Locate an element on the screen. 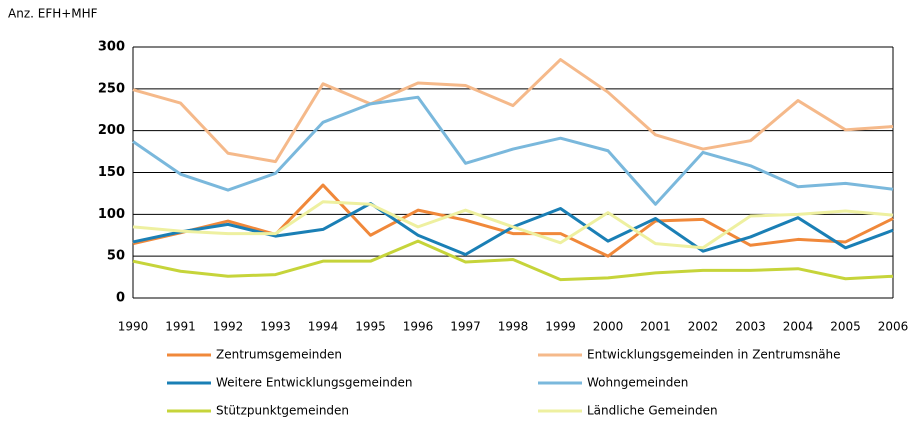 The height and width of the screenshot is (426, 915). x-tick-label: 2001 is located at coordinates (655, 327).